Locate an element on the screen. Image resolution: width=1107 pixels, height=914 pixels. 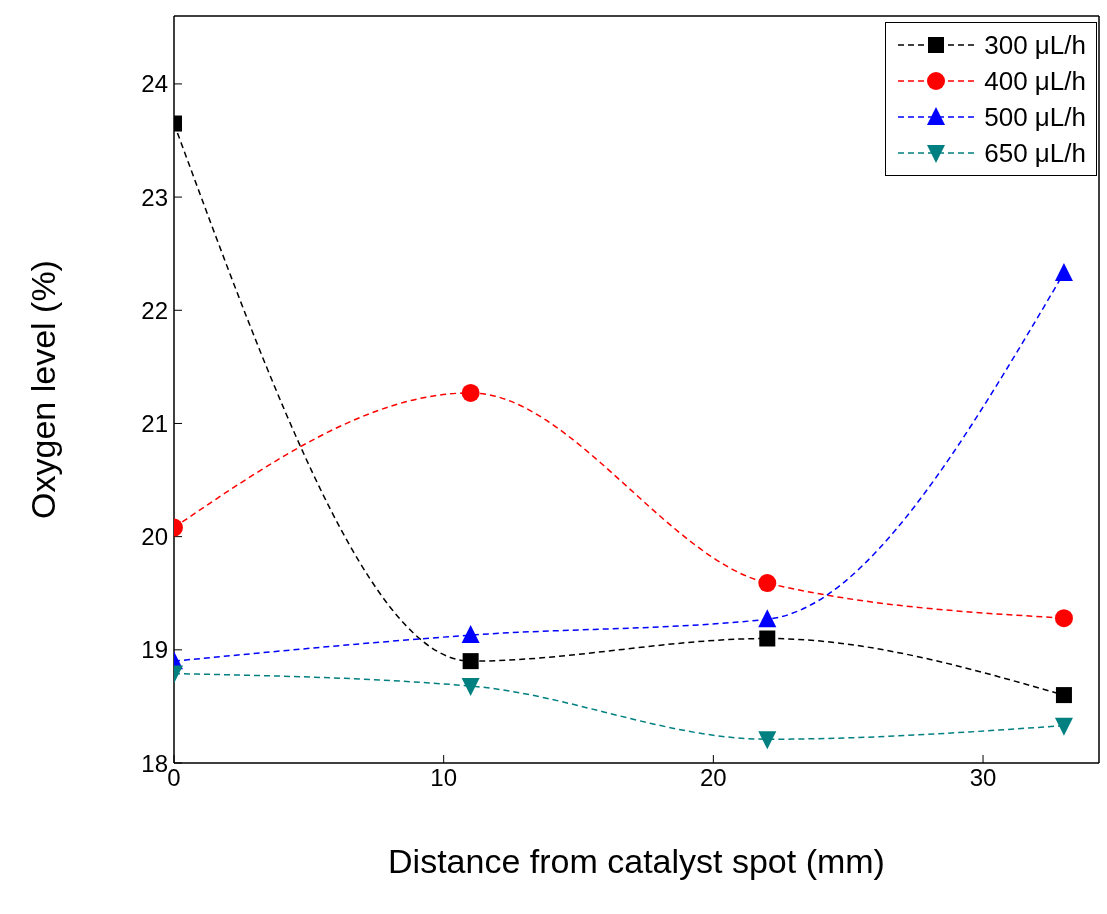
legend-label: 300 μL/h is located at coordinates (1035, 45).